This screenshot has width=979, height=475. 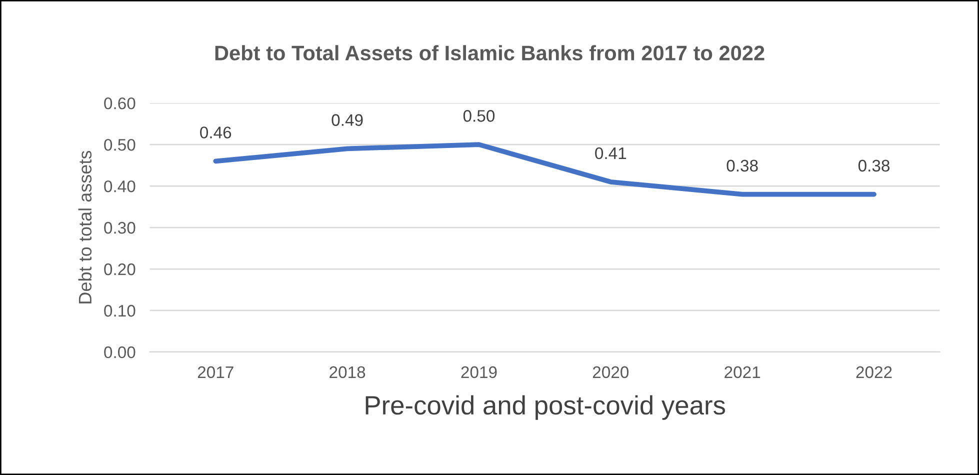 I want to click on x-tick-label: 2018, so click(x=348, y=372).